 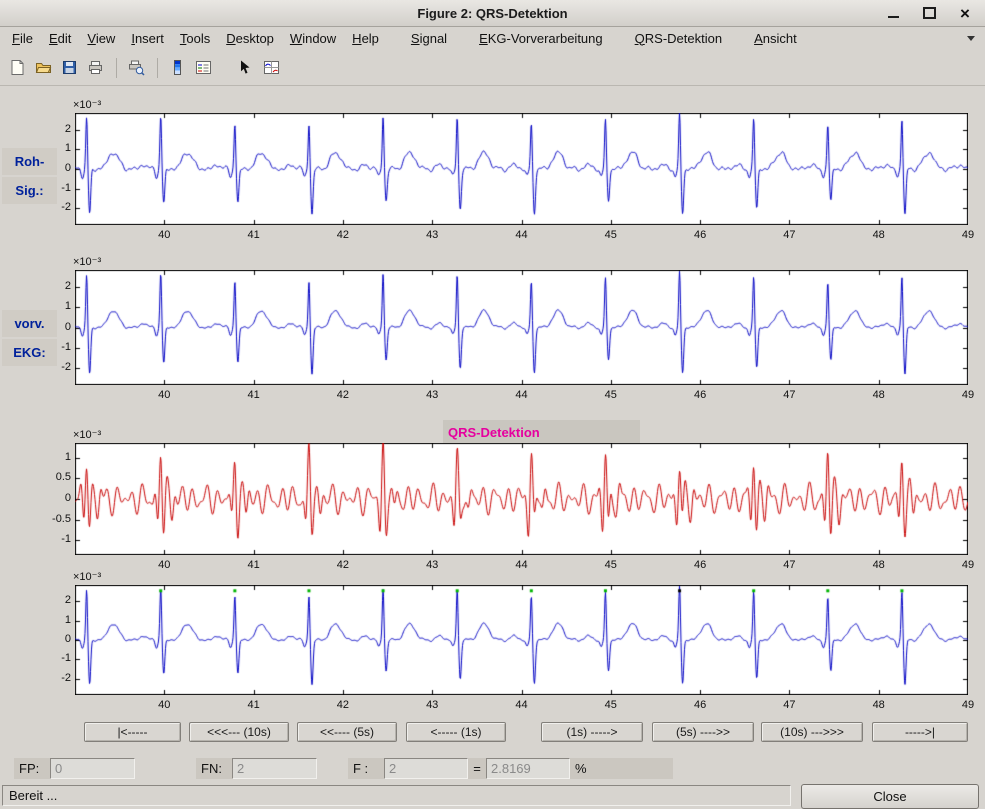 I want to click on menu-desktop: Desktop, so click(x=250, y=38).